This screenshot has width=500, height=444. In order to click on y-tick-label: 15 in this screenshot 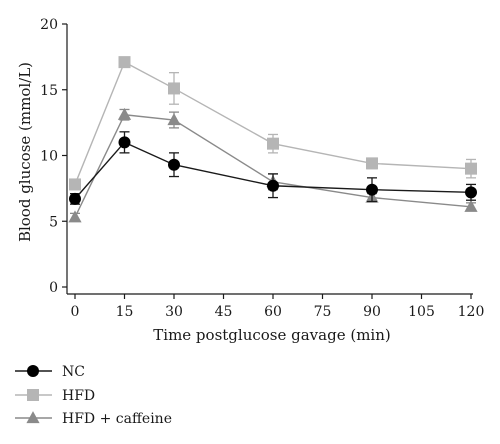, I will do `click(49, 91)`.